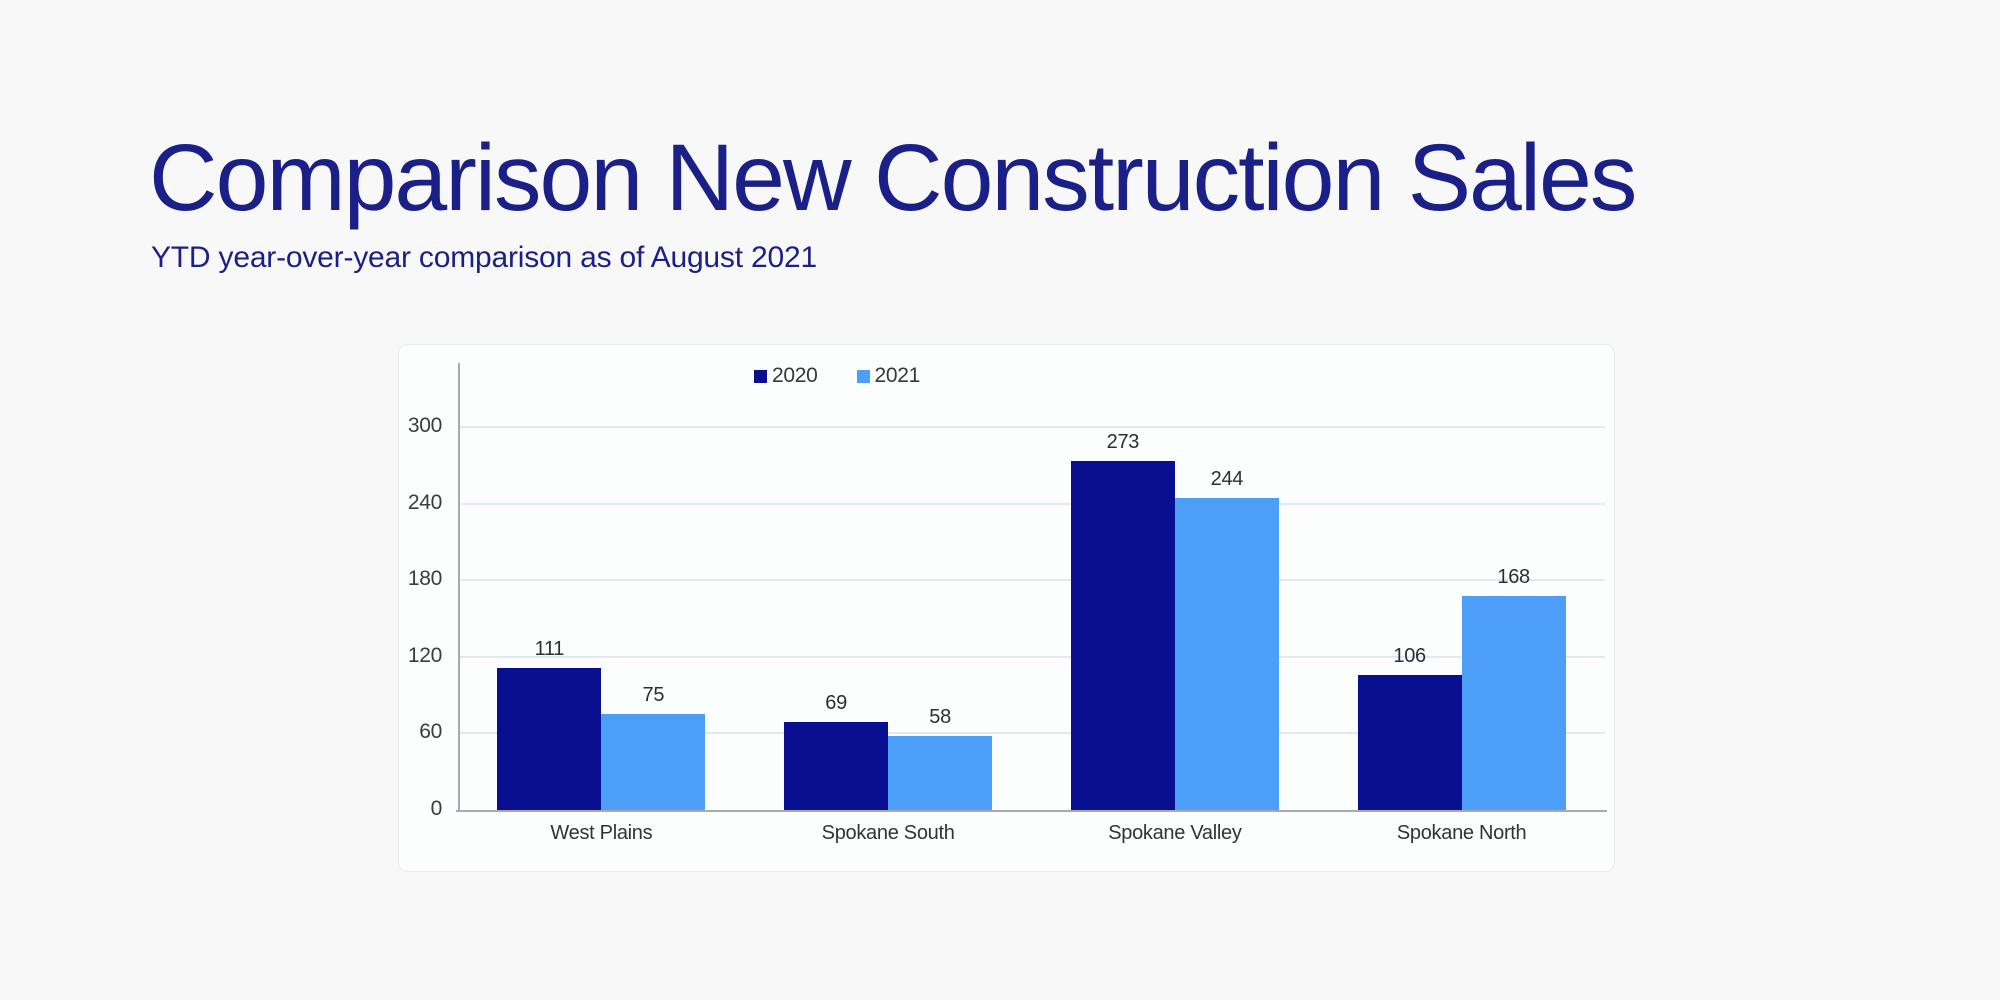 The height and width of the screenshot is (1000, 2000). Describe the element at coordinates (1031, 811) in the screenshot. I see `x-axis-line` at that location.